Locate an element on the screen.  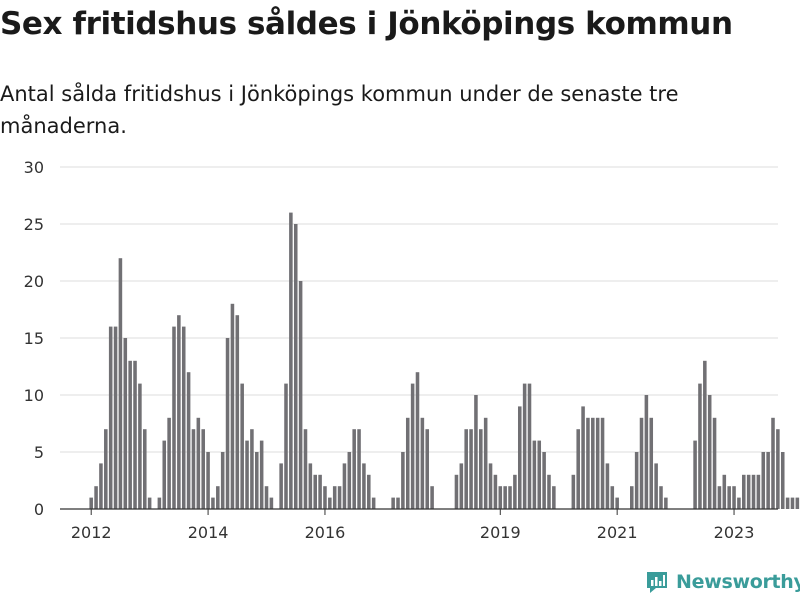
x-tick-label: 2012 is located at coordinates (91, 532).